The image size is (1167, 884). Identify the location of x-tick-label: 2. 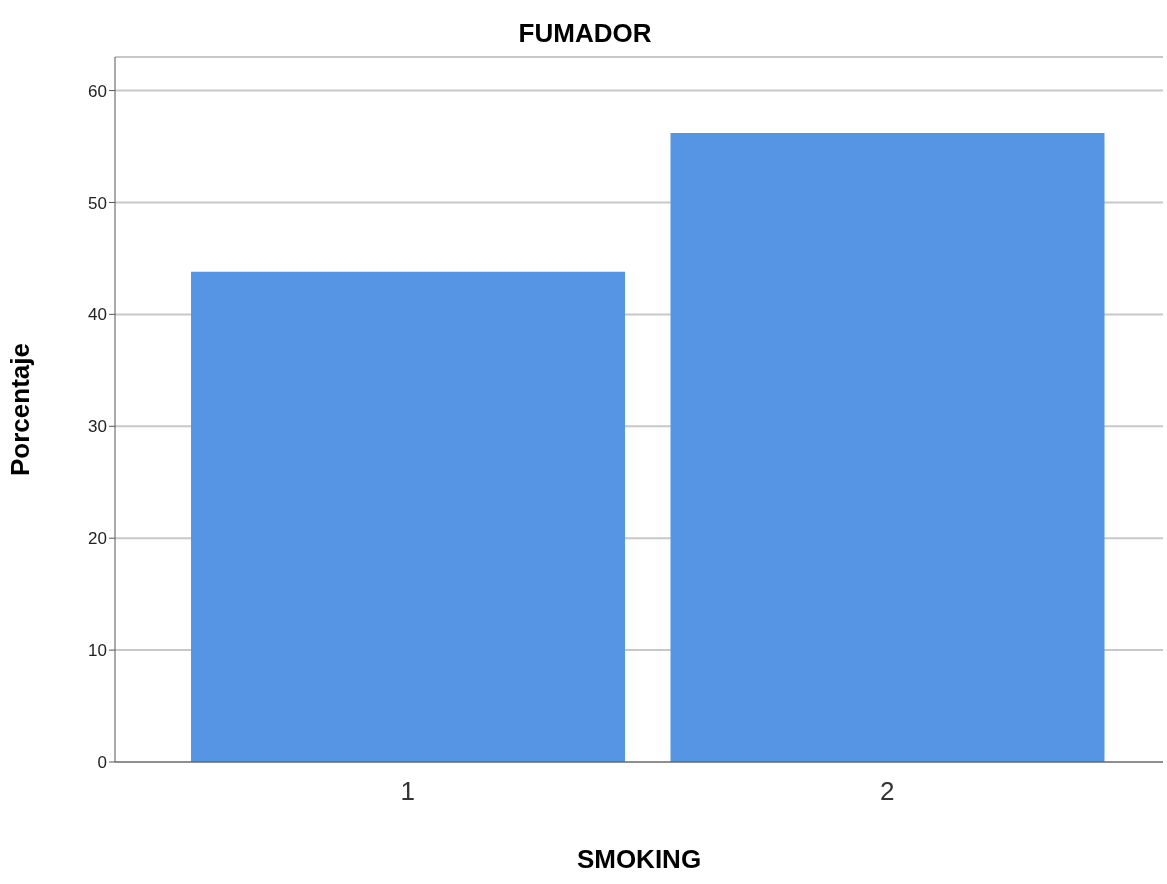
(887, 791).